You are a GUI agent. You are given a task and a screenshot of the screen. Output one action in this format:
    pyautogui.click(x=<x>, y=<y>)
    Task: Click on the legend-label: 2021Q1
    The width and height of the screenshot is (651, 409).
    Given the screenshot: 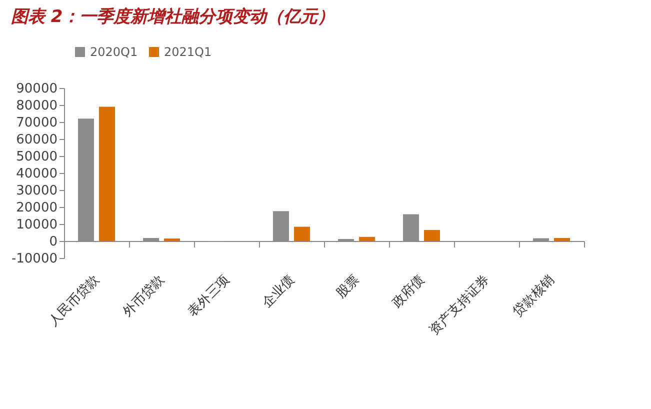 What is the action you would take?
    pyautogui.click(x=188, y=52)
    